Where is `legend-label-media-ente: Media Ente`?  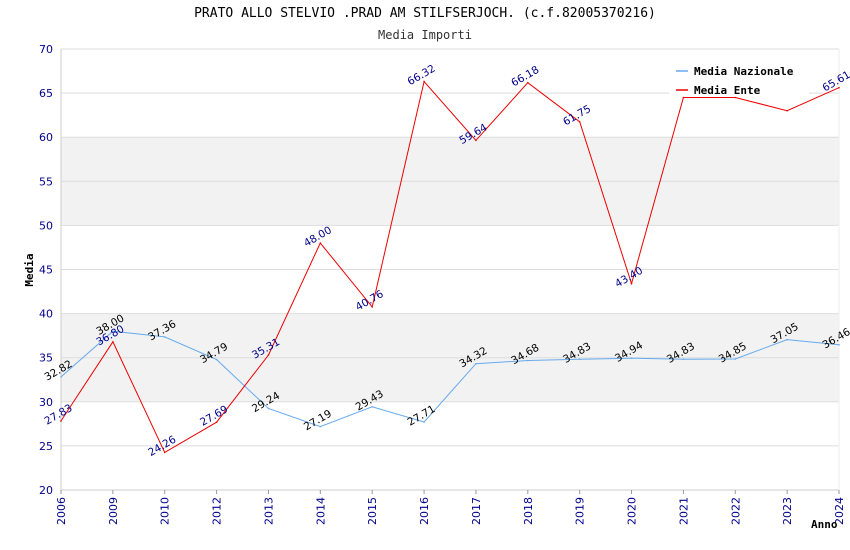 legend-label-media-ente: Media Ente is located at coordinates (727, 90).